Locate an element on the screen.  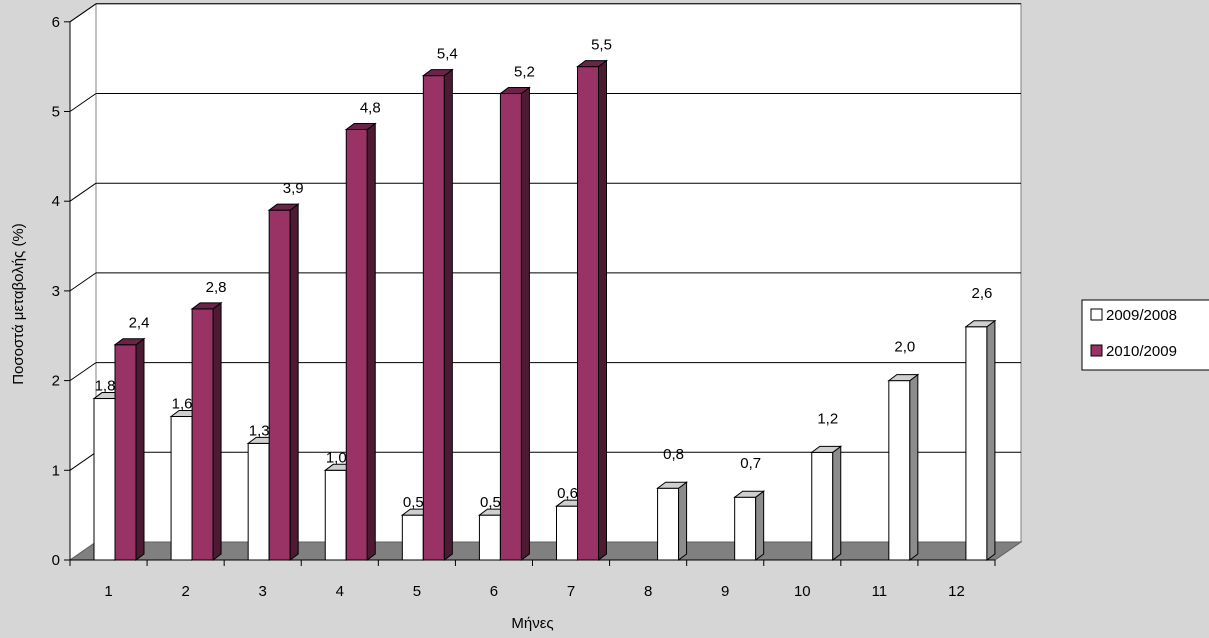
x-tick-label: 4 is located at coordinates (340, 591).